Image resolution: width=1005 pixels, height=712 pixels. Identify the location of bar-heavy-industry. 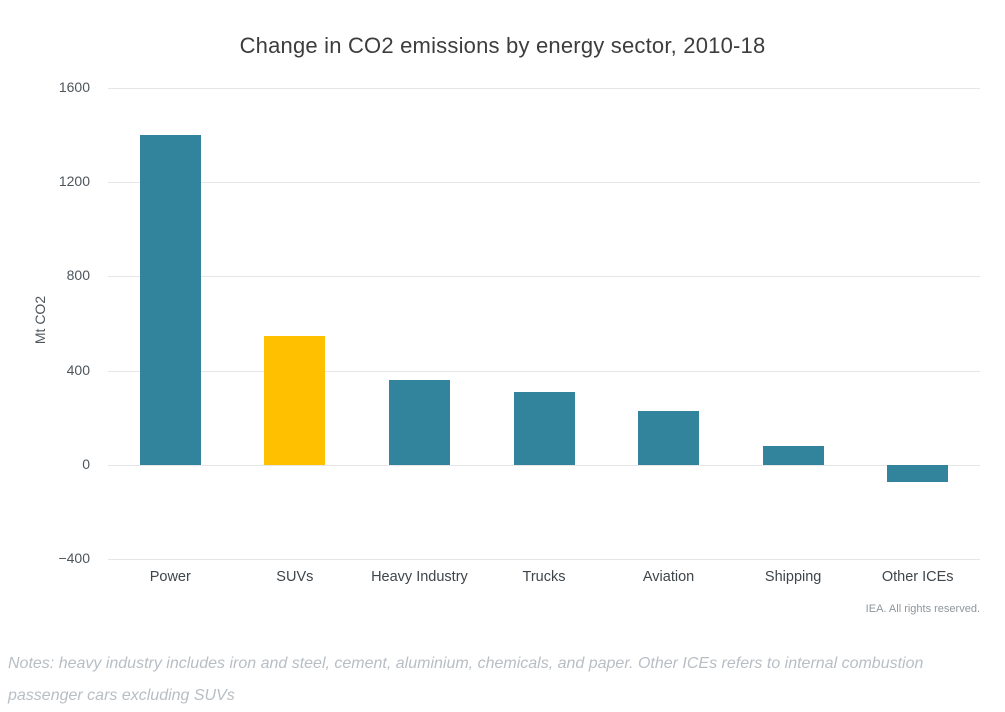
(419, 422).